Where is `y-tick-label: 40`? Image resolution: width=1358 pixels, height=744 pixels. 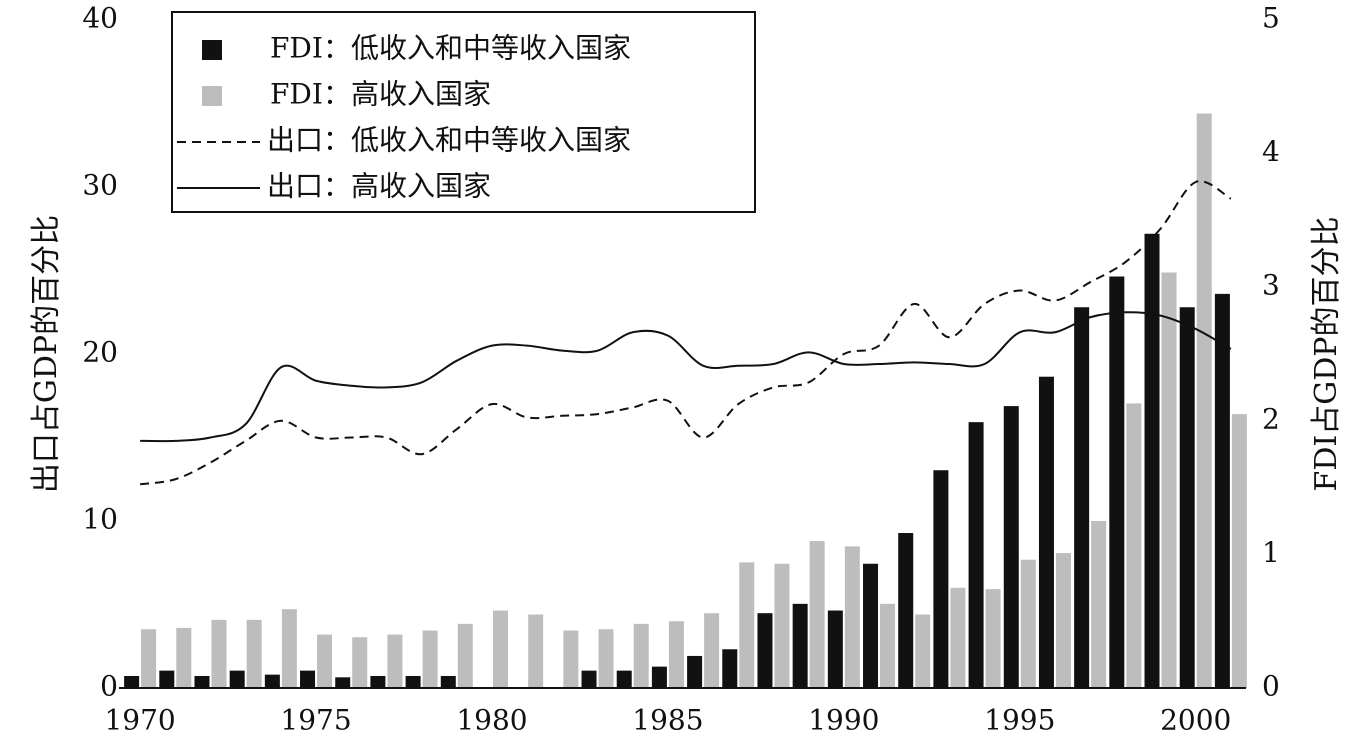 y-tick-label: 40 is located at coordinates (100, 18).